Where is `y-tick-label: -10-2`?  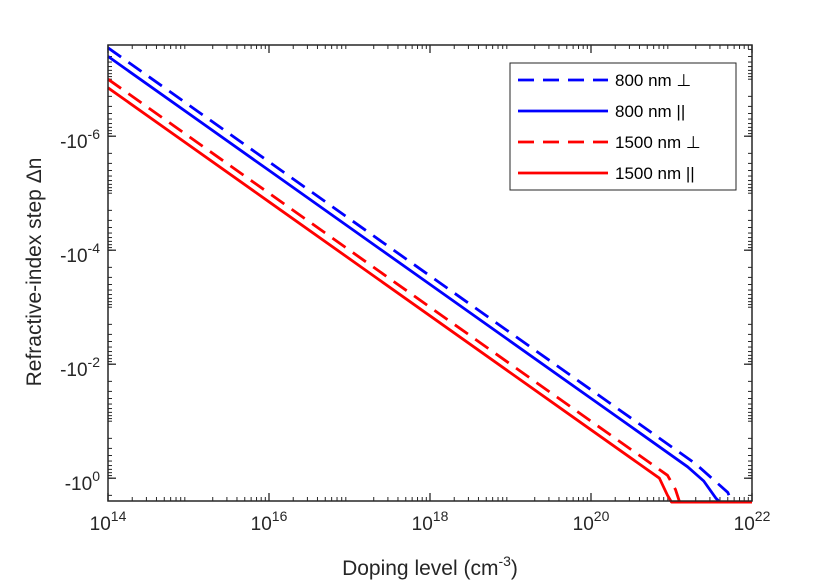
y-tick-label: -10-2 is located at coordinates (80, 367).